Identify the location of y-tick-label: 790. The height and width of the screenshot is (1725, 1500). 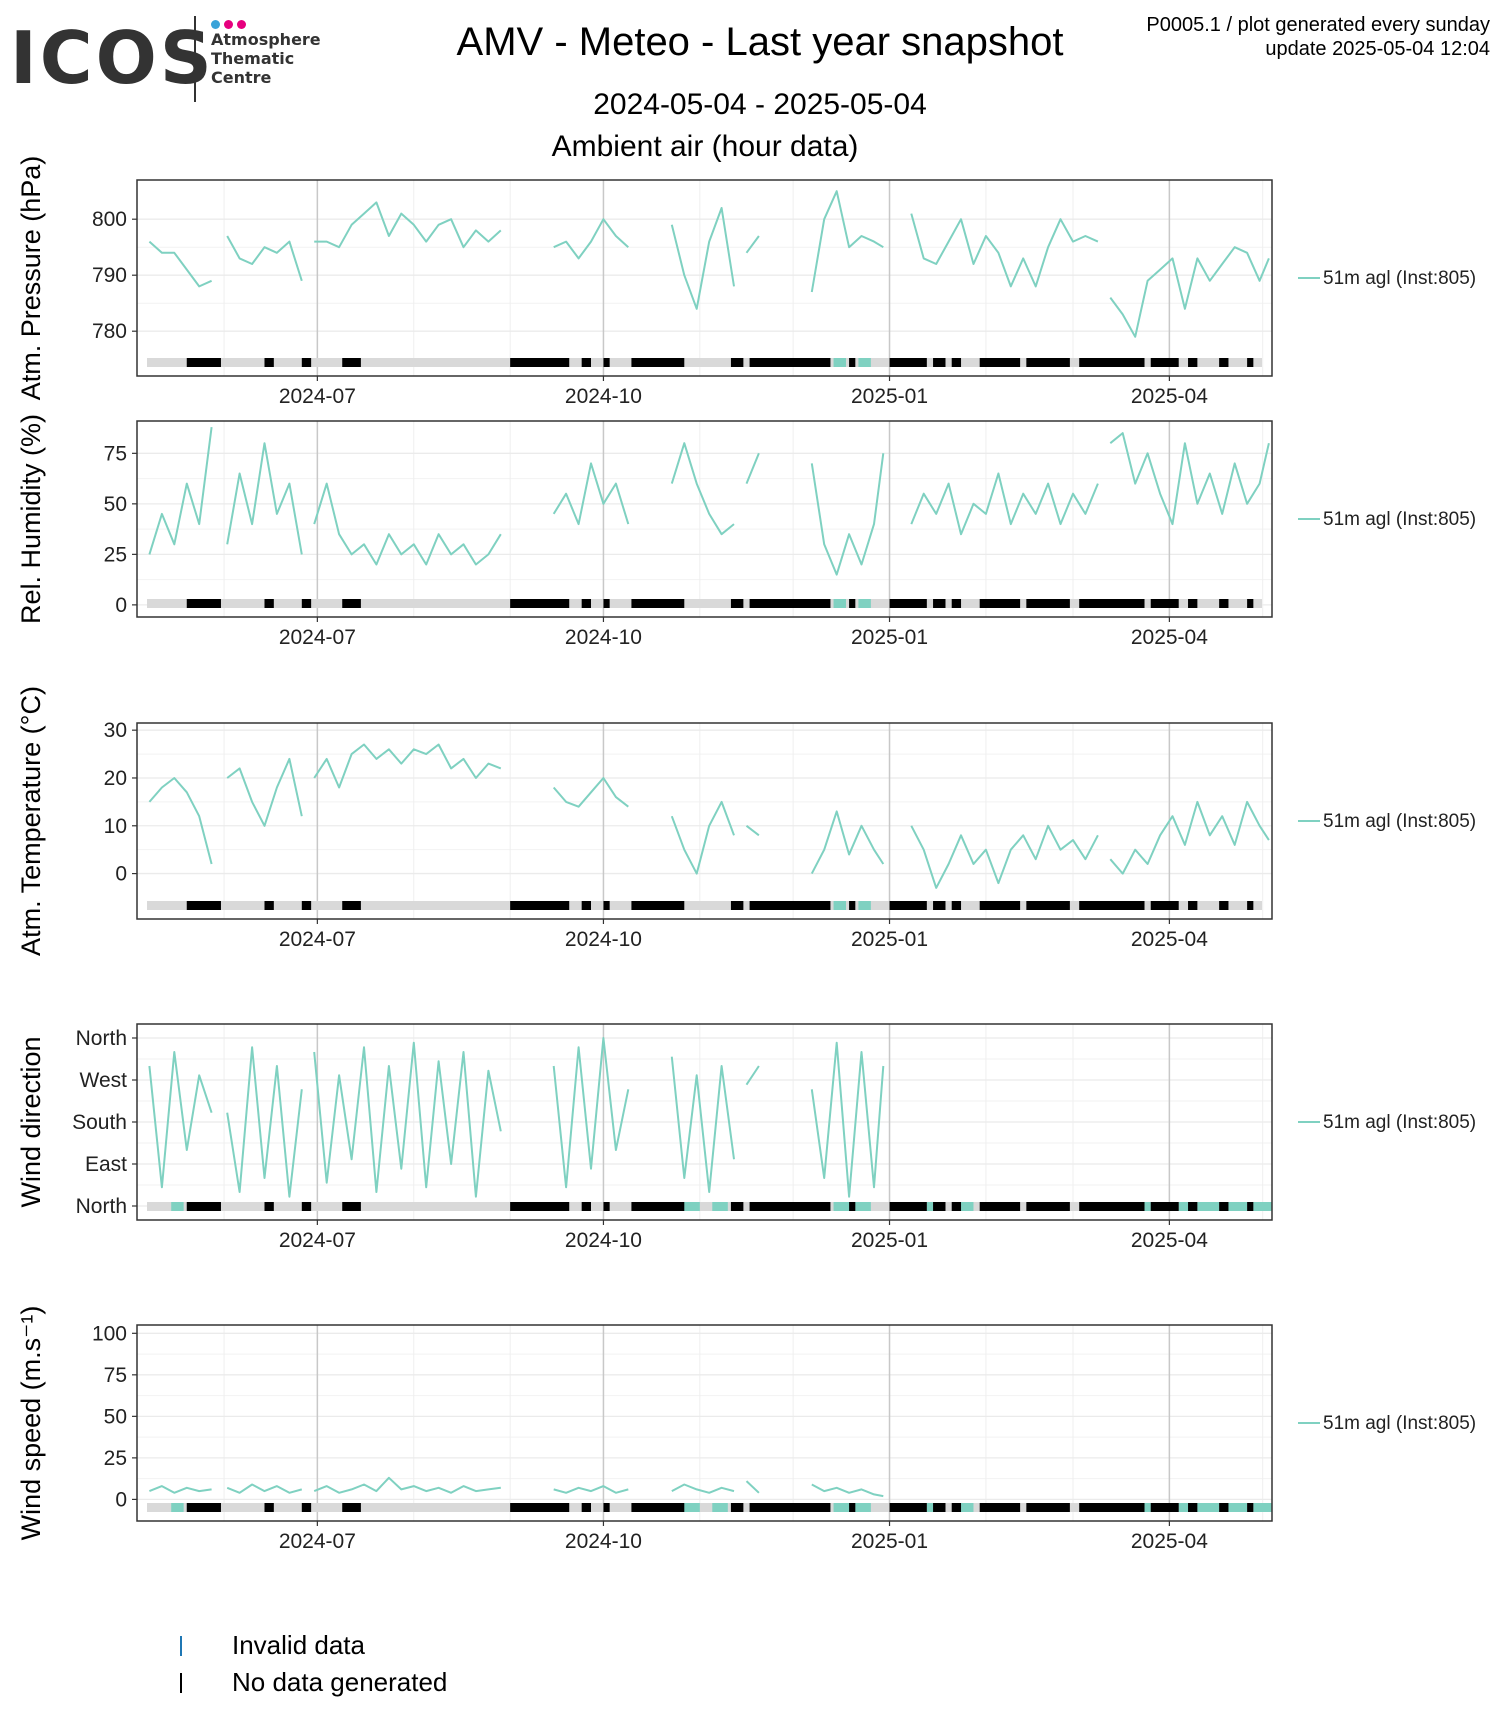
(109, 275).